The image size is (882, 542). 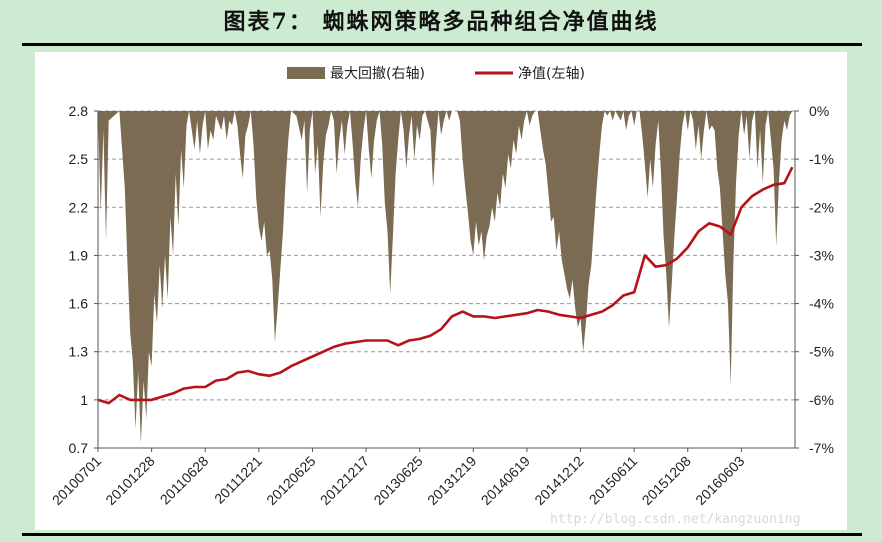 I want to click on y-right-tick-label: -1%, so click(x=821, y=159).